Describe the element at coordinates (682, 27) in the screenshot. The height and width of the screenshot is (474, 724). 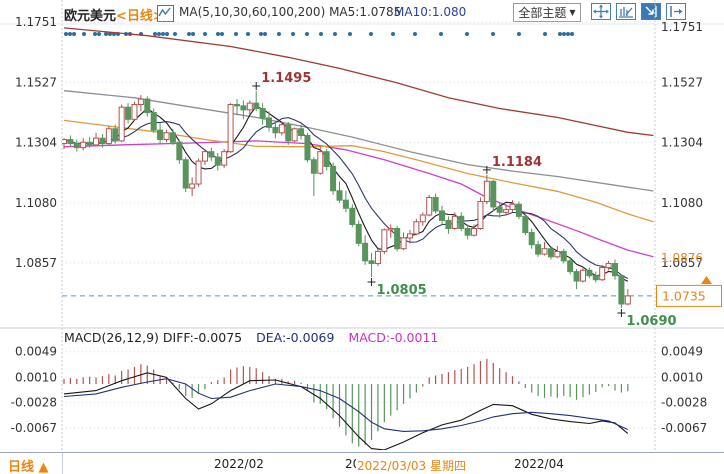
I see `y-axis-label-right: 1.1751` at that location.